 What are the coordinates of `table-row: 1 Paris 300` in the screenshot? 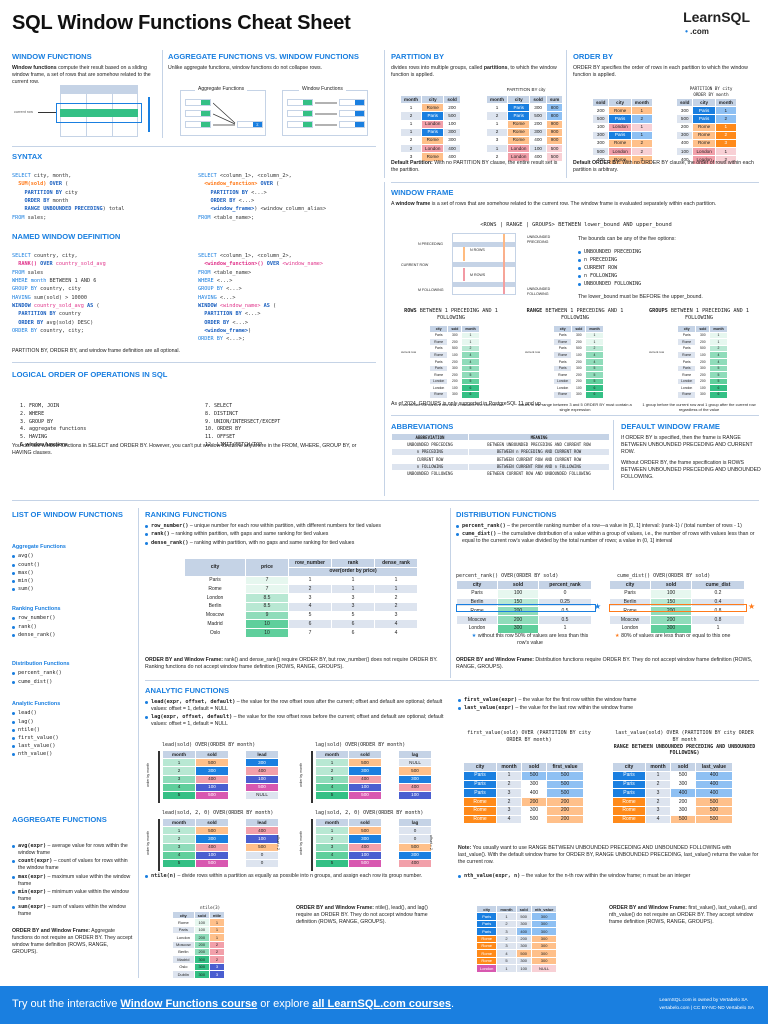 It's located at (430, 132).